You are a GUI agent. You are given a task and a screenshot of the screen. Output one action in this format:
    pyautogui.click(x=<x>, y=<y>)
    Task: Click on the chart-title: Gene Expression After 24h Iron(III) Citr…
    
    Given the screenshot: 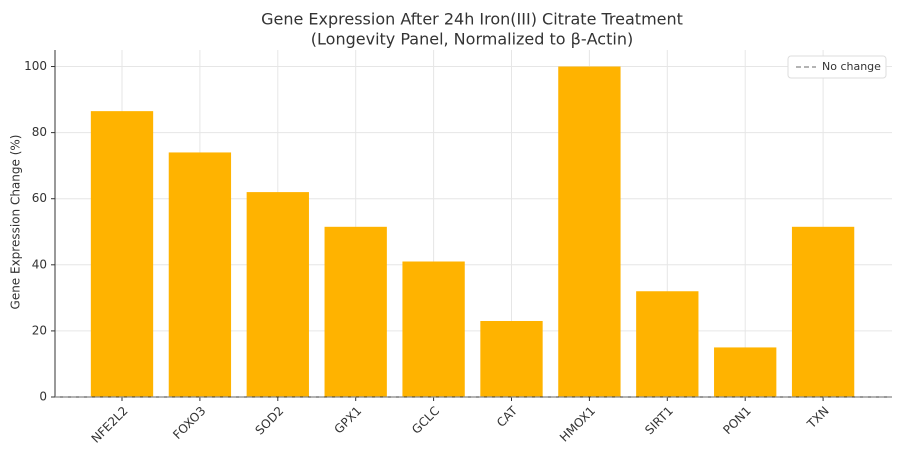 What is the action you would take?
    pyautogui.click(x=472, y=19)
    